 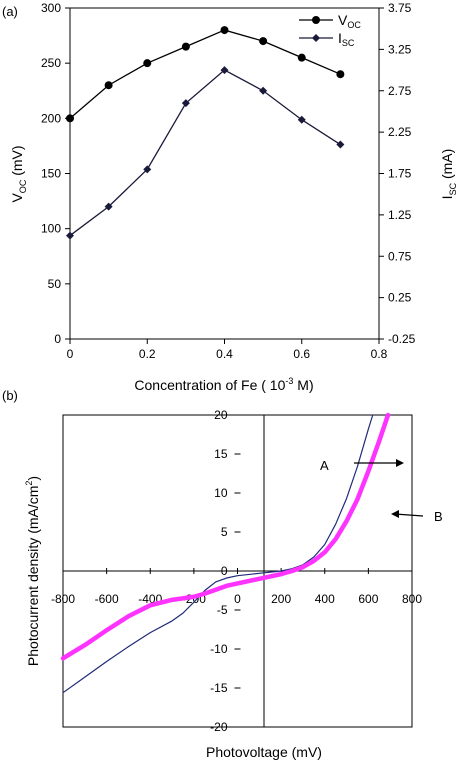 I want to click on panel-b-x-tick-label: 0, so click(x=237, y=599).